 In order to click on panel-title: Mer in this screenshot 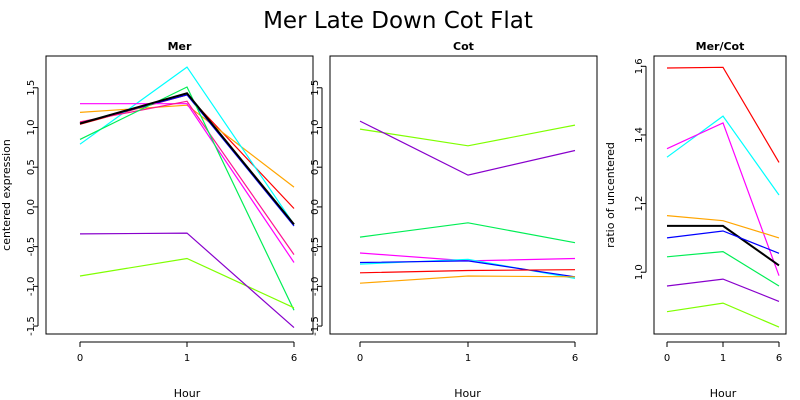, I will do `click(180, 46)`.